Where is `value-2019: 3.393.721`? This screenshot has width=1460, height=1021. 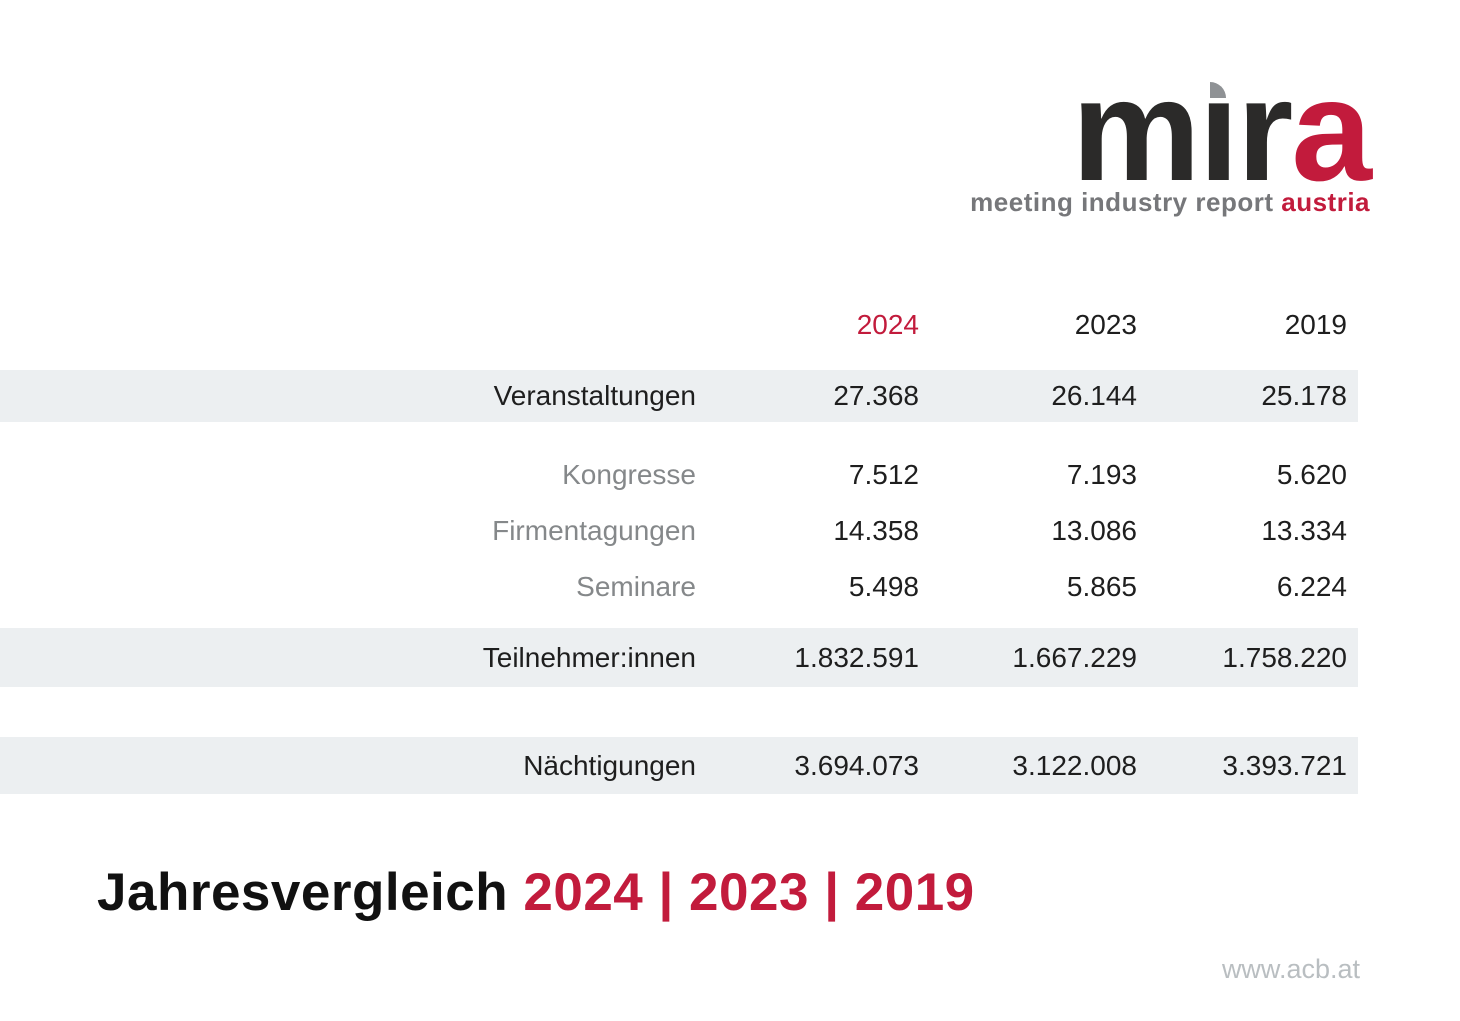
value-2019: 3.393.721 is located at coordinates (1284, 765).